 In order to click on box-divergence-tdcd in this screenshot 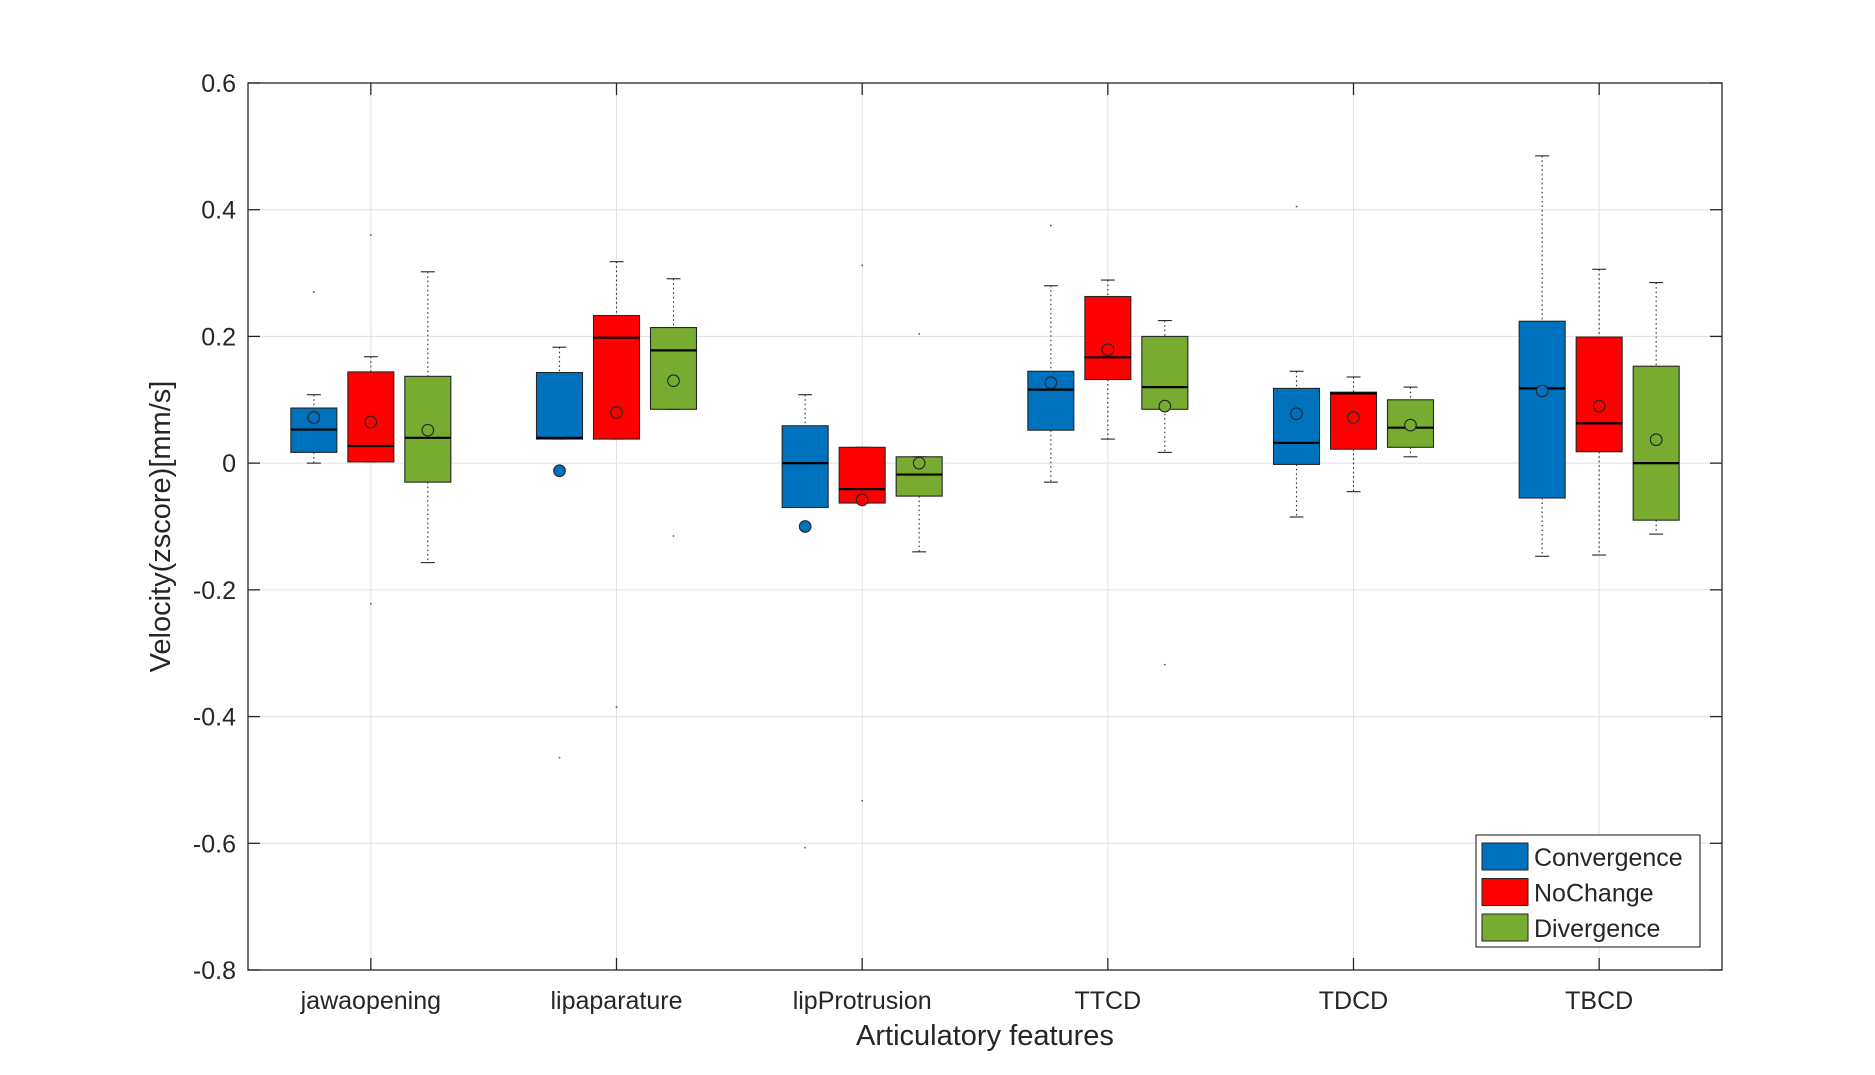, I will do `click(1410, 422)`.